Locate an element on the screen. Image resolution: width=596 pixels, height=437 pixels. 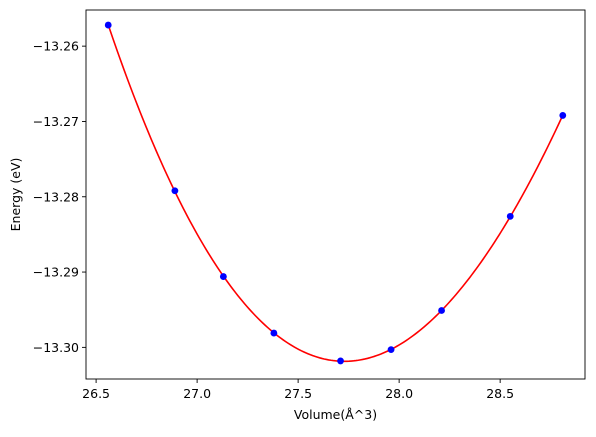
x-tick-label: 28.0 is located at coordinates (399, 393).